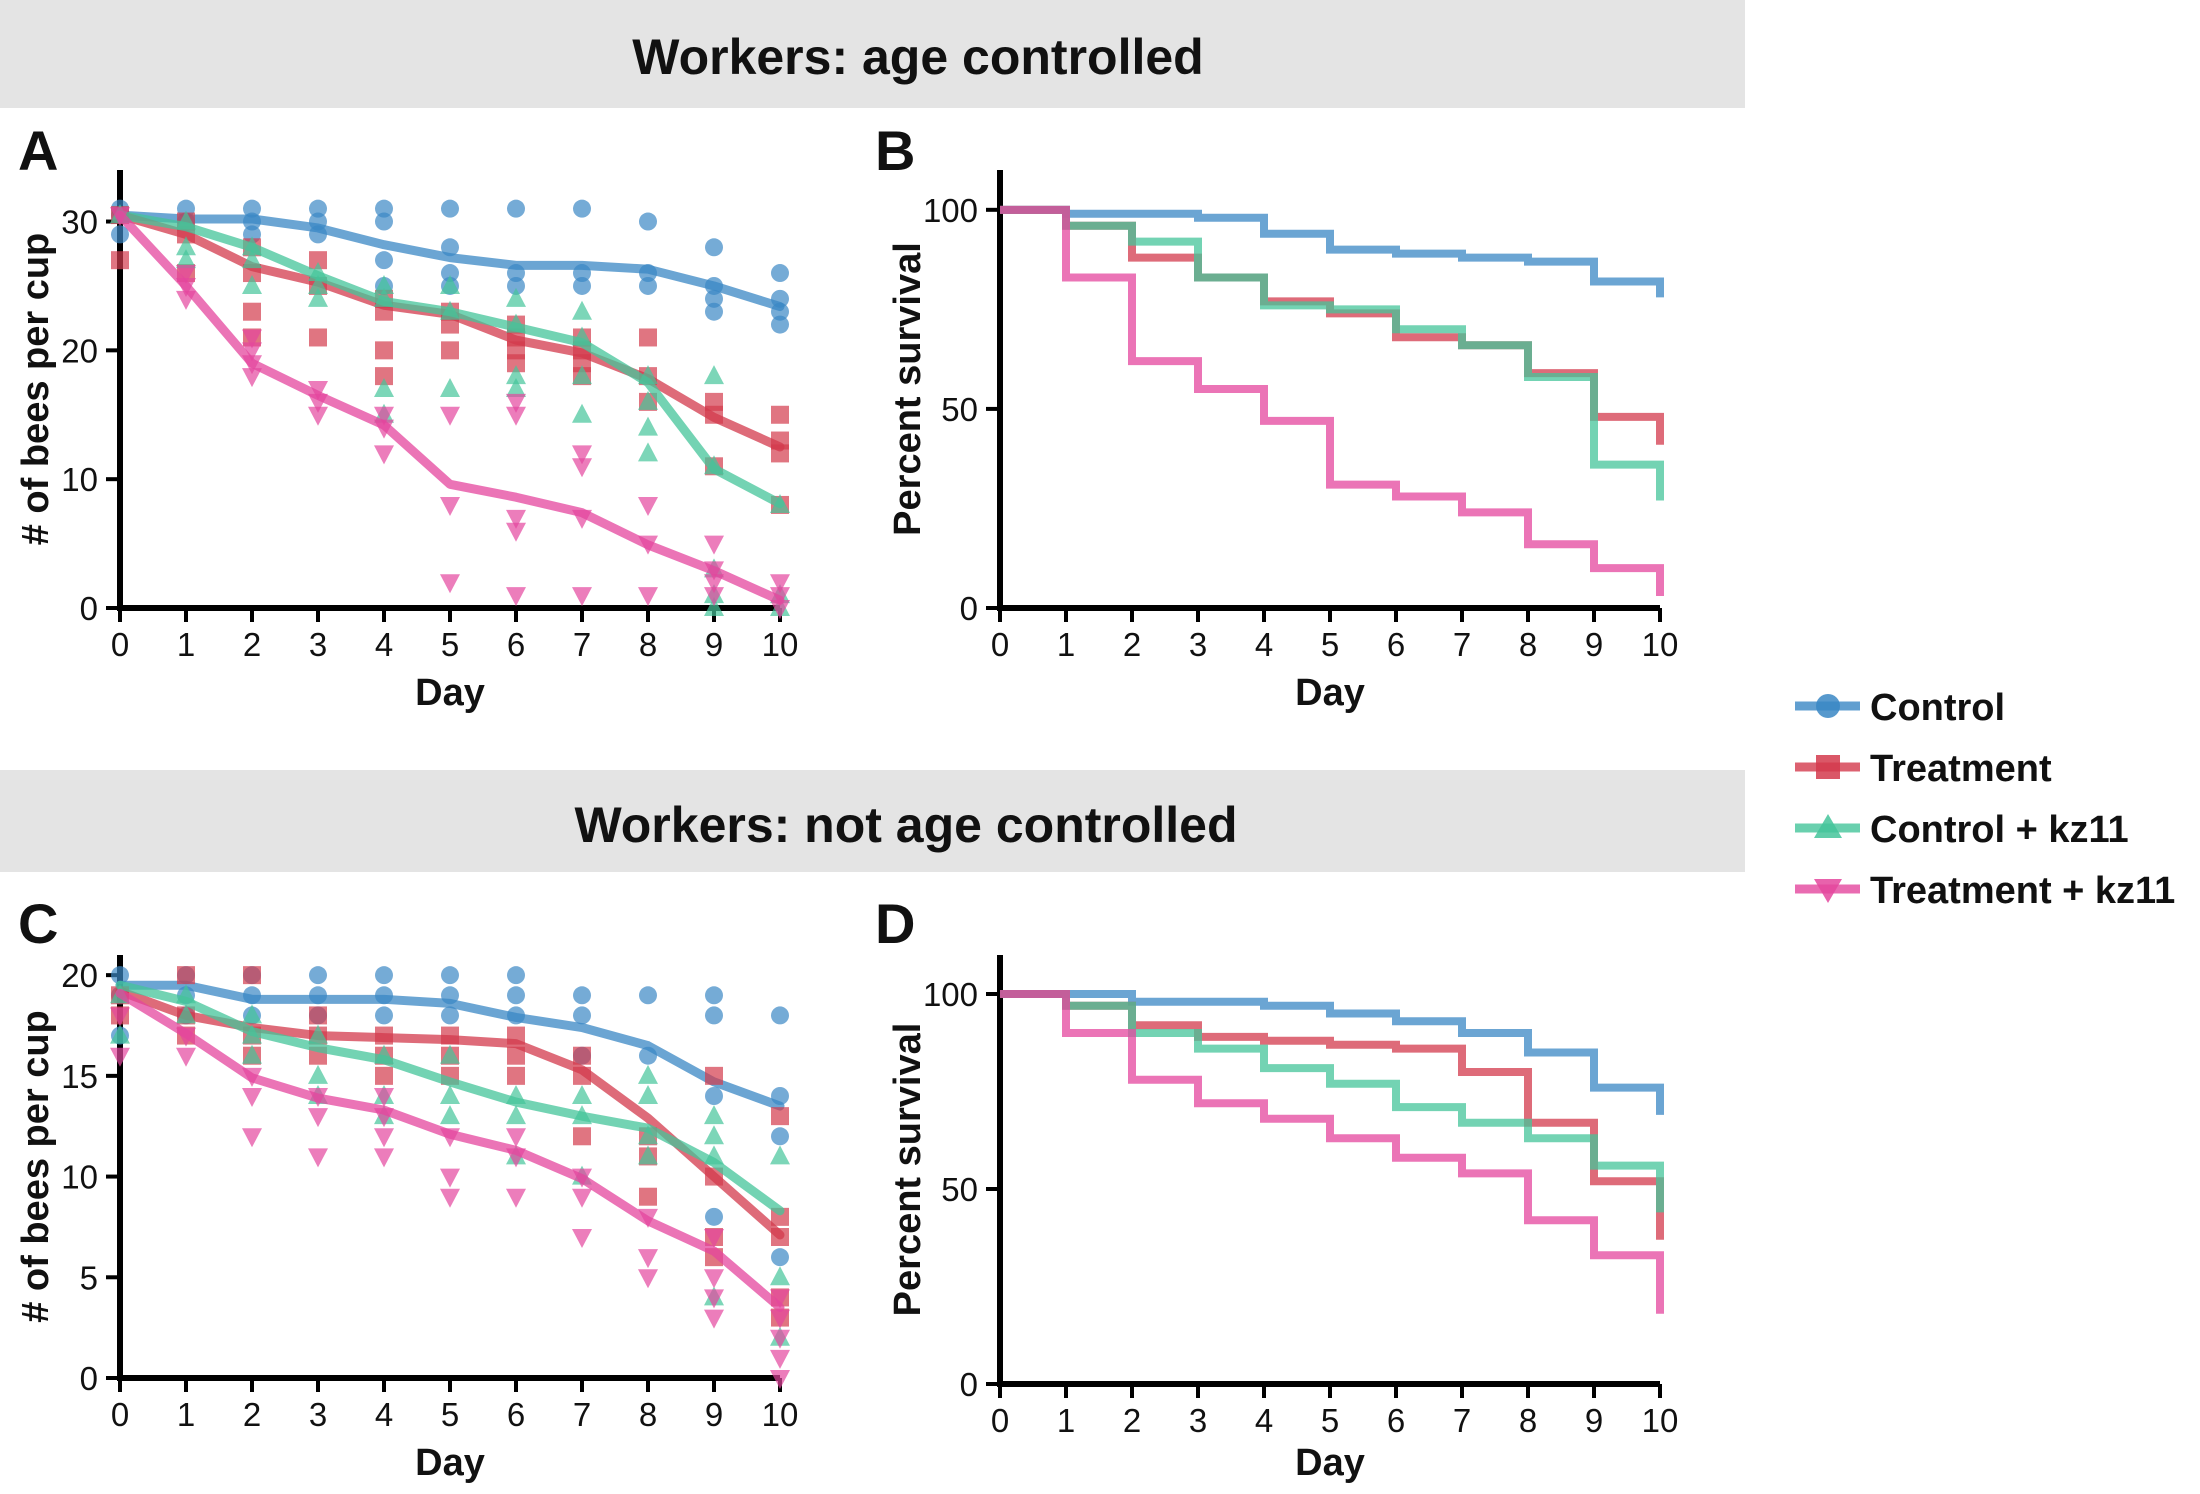 The height and width of the screenshot is (1494, 2200). What do you see at coordinates (908, 1170) in the screenshot?
I see `y-axis-title: Percent survival` at bounding box center [908, 1170].